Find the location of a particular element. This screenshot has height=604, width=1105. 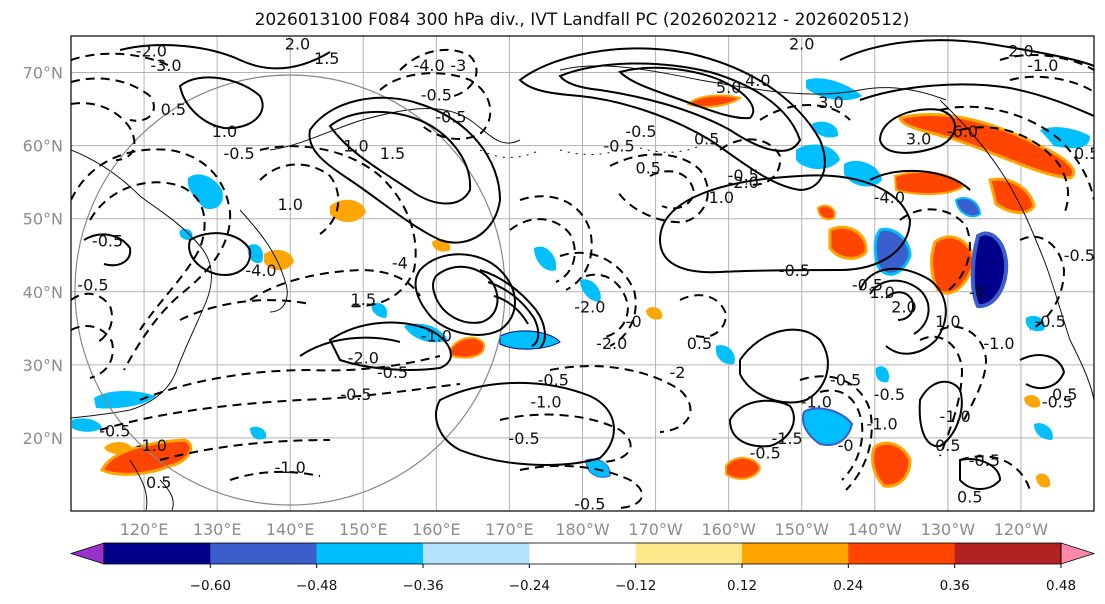

contour-label: -4.0 is located at coordinates (428, 65).